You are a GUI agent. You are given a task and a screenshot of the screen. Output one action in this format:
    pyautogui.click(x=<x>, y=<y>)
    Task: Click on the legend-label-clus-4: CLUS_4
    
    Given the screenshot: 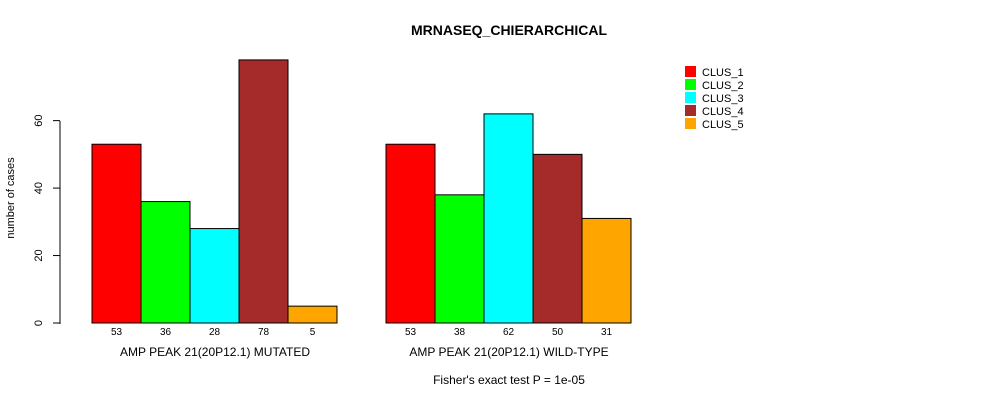 What is the action you would take?
    pyautogui.click(x=723, y=112)
    